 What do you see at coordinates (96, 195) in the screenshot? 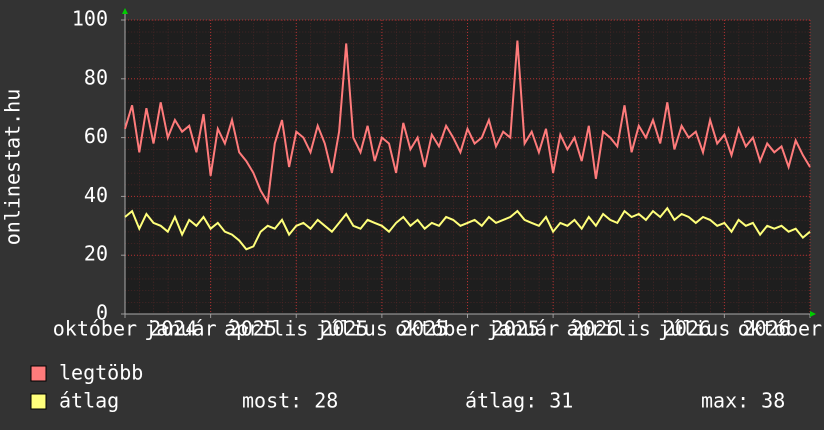
I see `y-tick-label: 40` at bounding box center [96, 195].